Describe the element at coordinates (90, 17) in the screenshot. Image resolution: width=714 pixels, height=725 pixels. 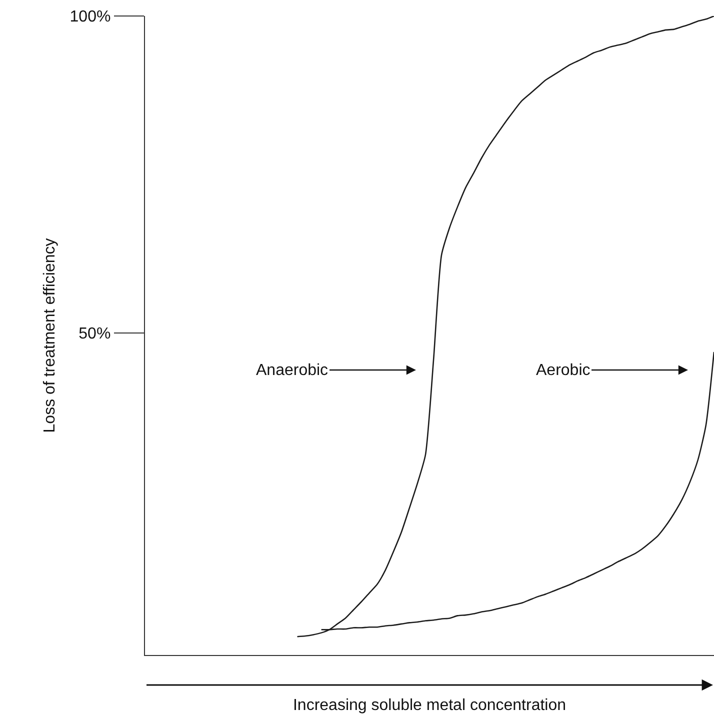
I see `y-tick-label: 100%` at that location.